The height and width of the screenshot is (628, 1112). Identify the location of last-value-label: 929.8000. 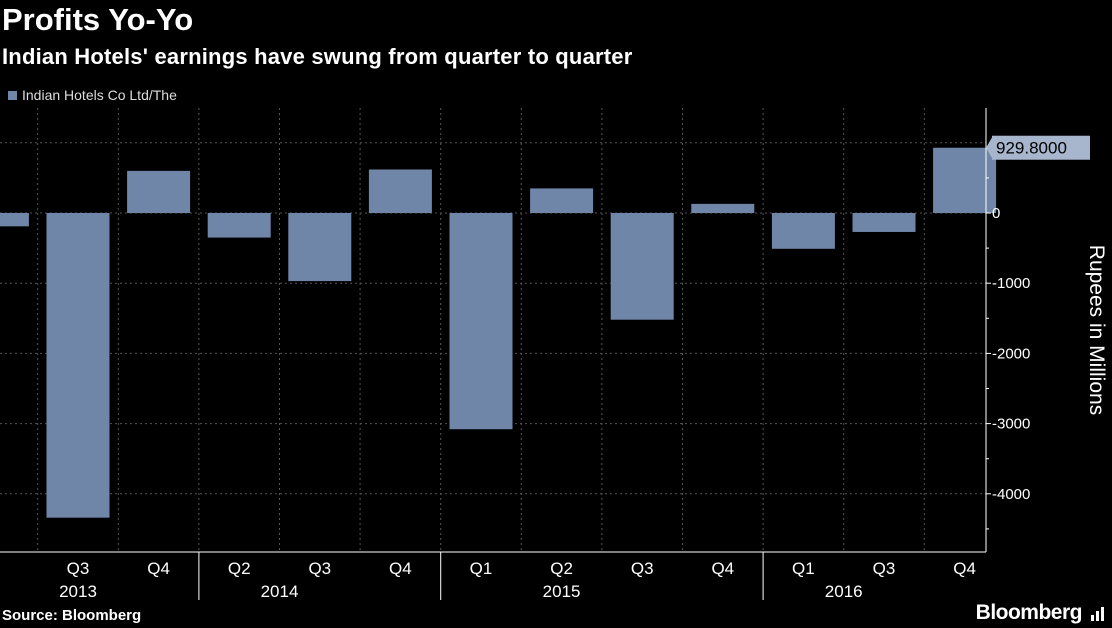
(1031, 148).